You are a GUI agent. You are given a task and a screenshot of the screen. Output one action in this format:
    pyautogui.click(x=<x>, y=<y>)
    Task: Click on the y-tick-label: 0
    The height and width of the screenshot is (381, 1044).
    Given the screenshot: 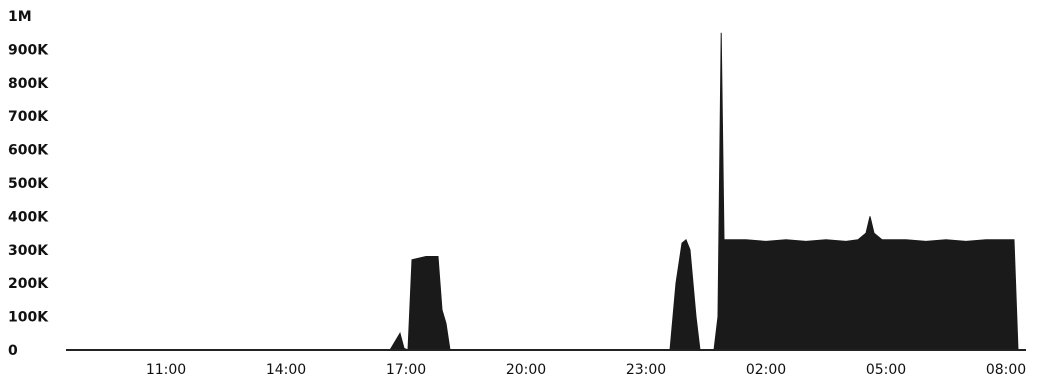 What is the action you would take?
    pyautogui.click(x=13, y=351)
    